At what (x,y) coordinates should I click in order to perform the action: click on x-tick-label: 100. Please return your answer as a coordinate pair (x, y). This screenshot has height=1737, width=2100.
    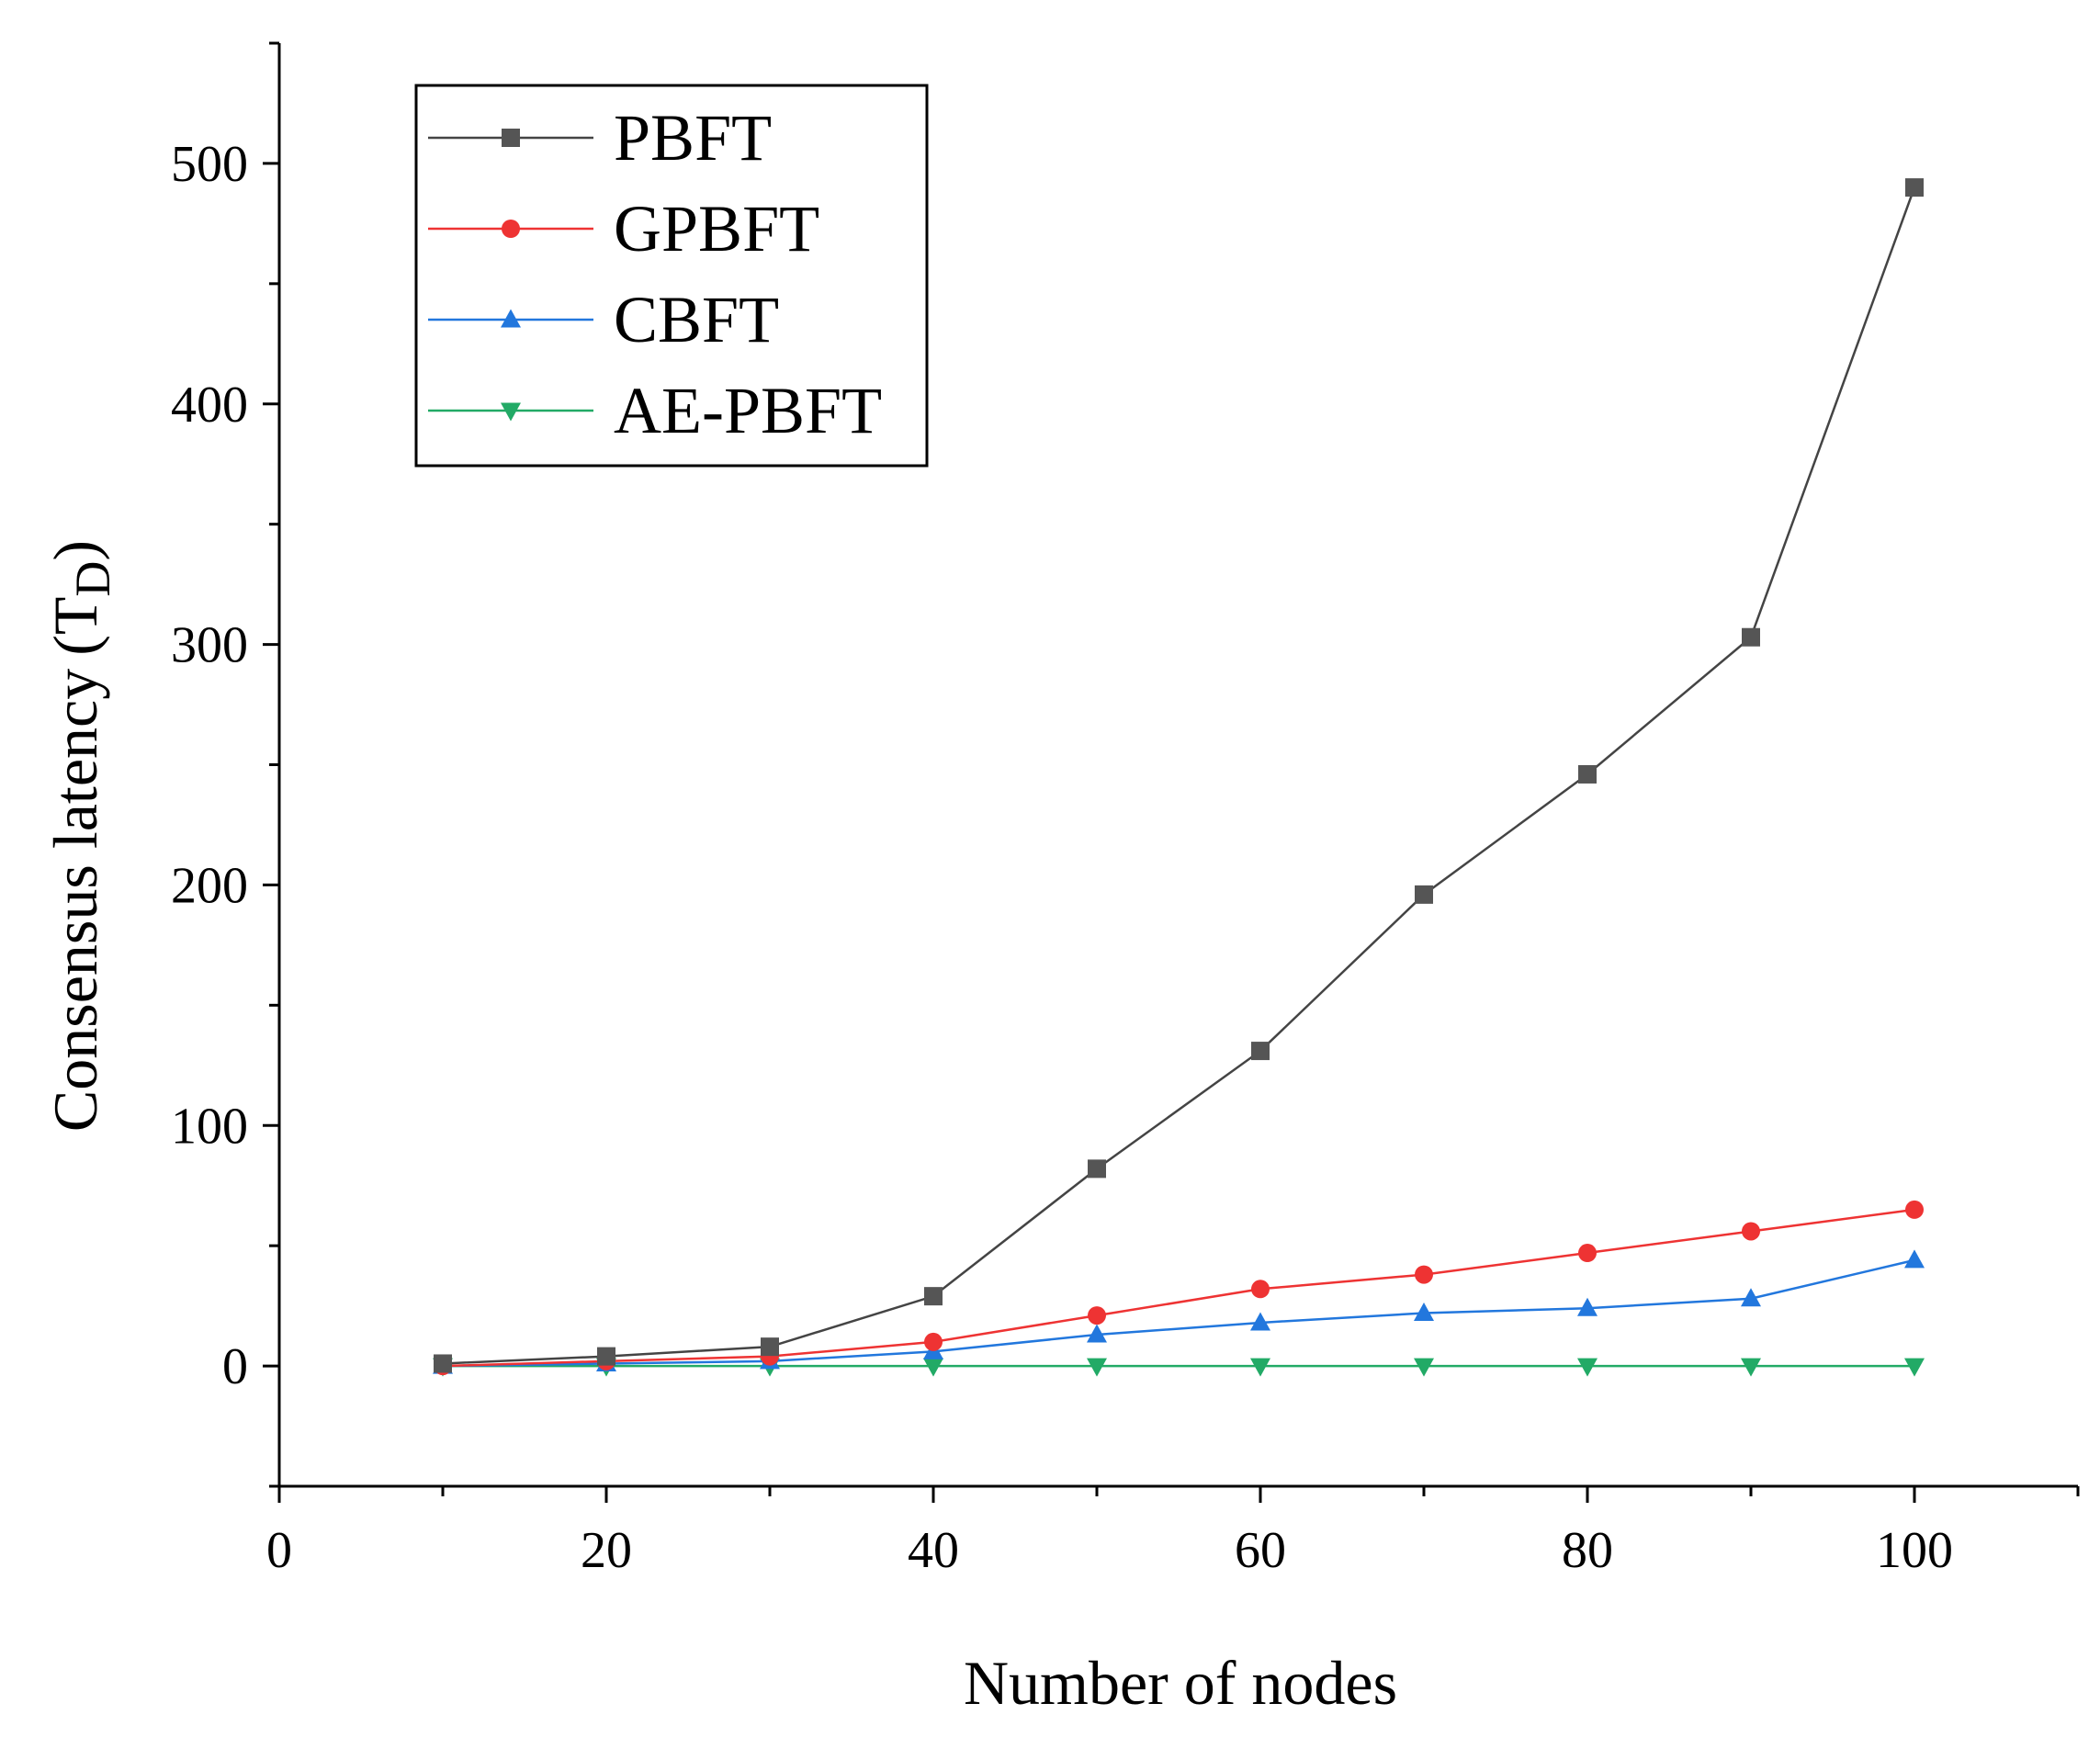
    Looking at the image, I should click on (1914, 1550).